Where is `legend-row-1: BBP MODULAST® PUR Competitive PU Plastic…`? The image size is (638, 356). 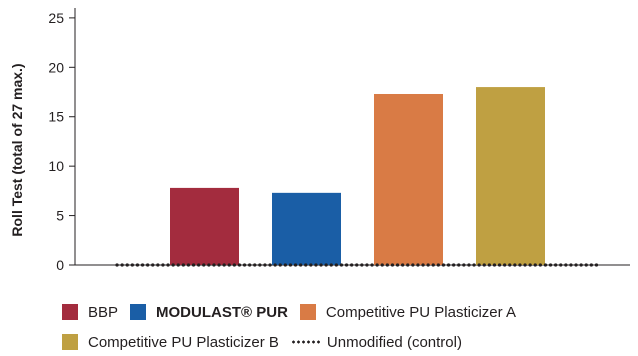
legend-row-1: BBP MODULAST® PUR Competitive PU Plastic… is located at coordinates (295, 312).